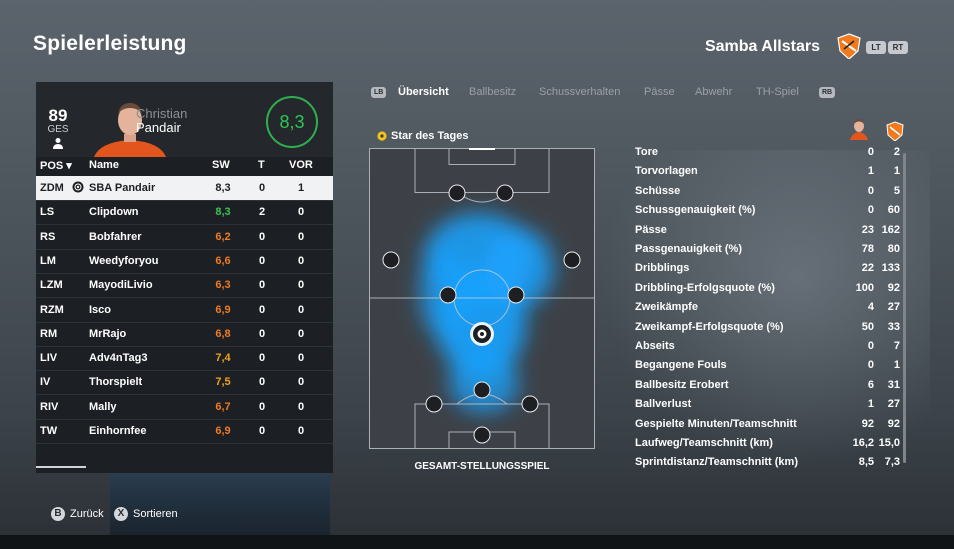  I want to click on row-vor: 1, so click(301, 188).